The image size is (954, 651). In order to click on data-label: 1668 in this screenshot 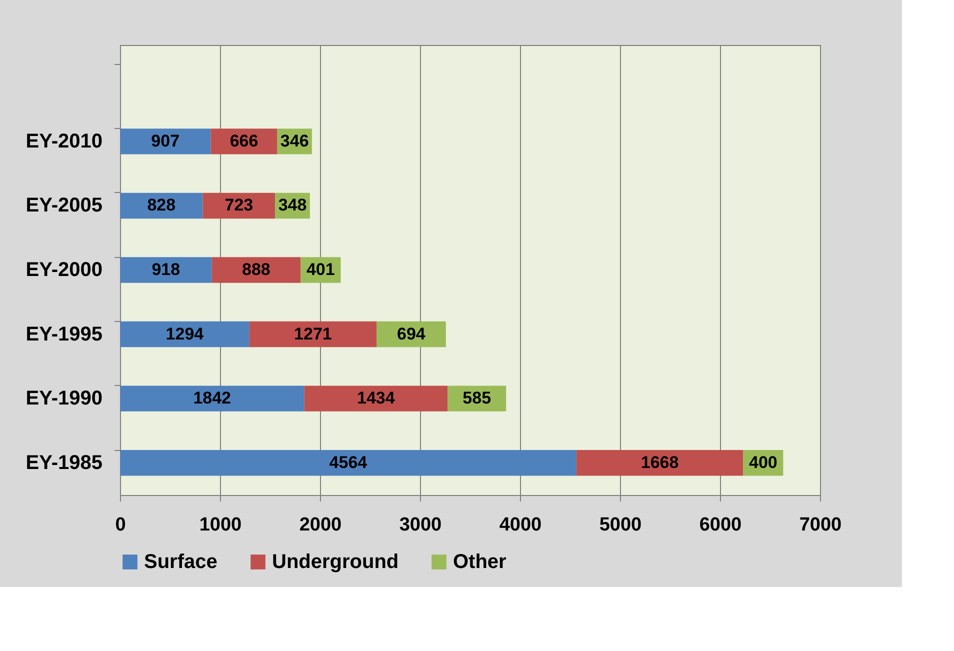, I will do `click(659, 462)`.